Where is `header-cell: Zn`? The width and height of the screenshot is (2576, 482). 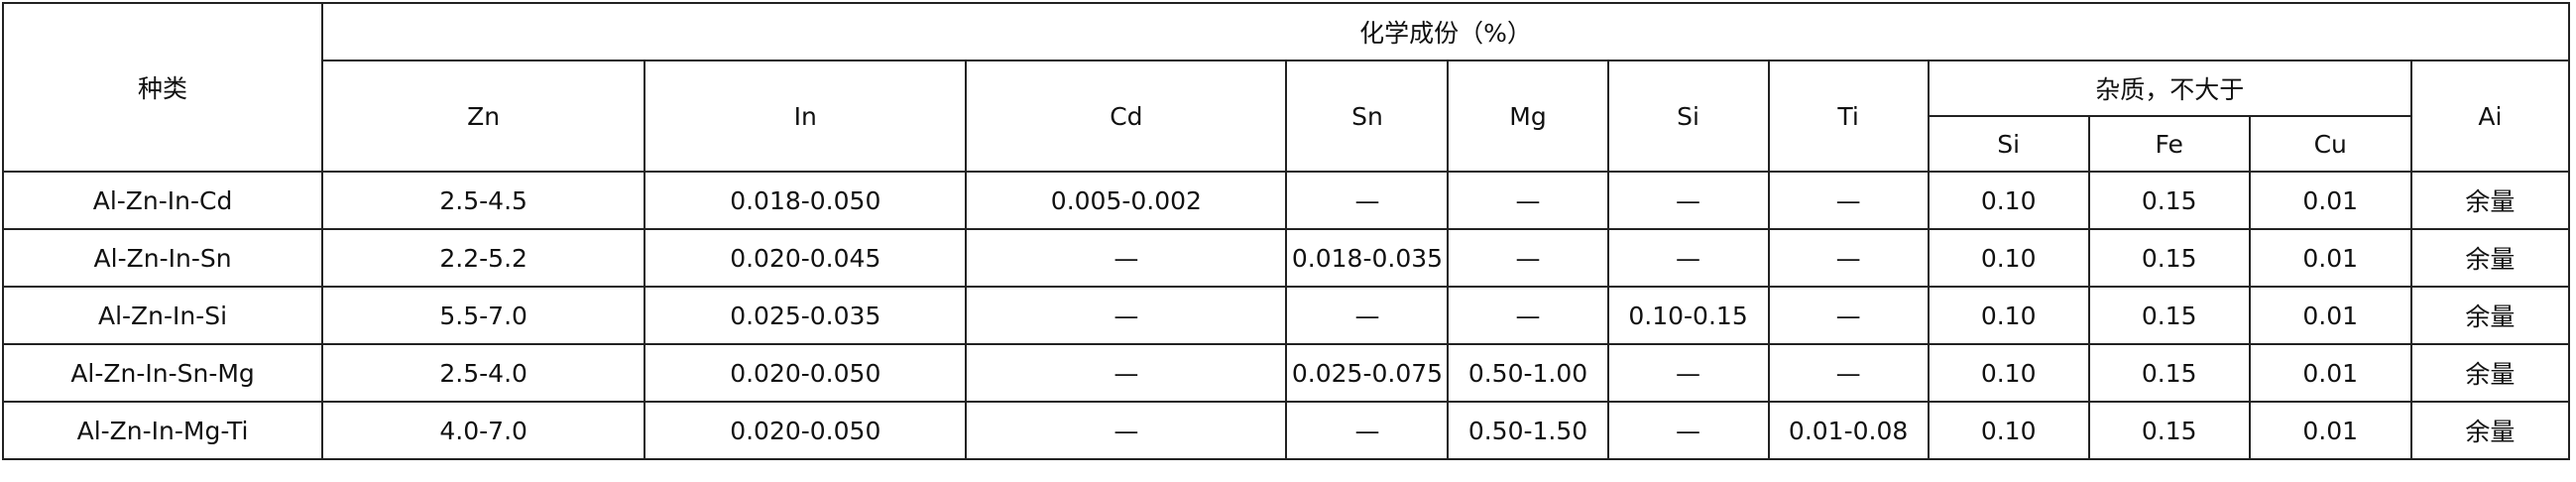
header-cell: Zn is located at coordinates (483, 116).